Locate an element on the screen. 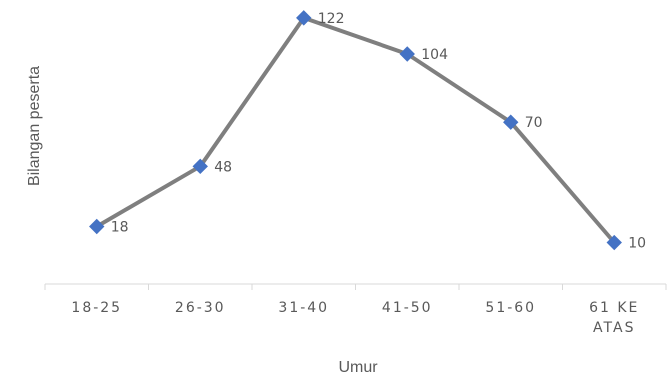 Image resolution: width=672 pixels, height=378 pixels. x-axis is located at coordinates (355, 287).